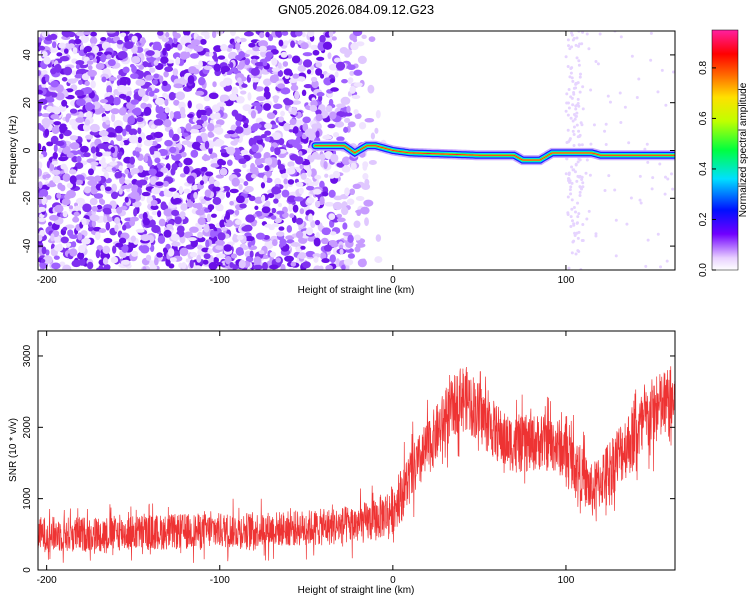  Describe the element at coordinates (703, 118) in the screenshot. I see `colorbar-tick-label: 0.6` at that location.